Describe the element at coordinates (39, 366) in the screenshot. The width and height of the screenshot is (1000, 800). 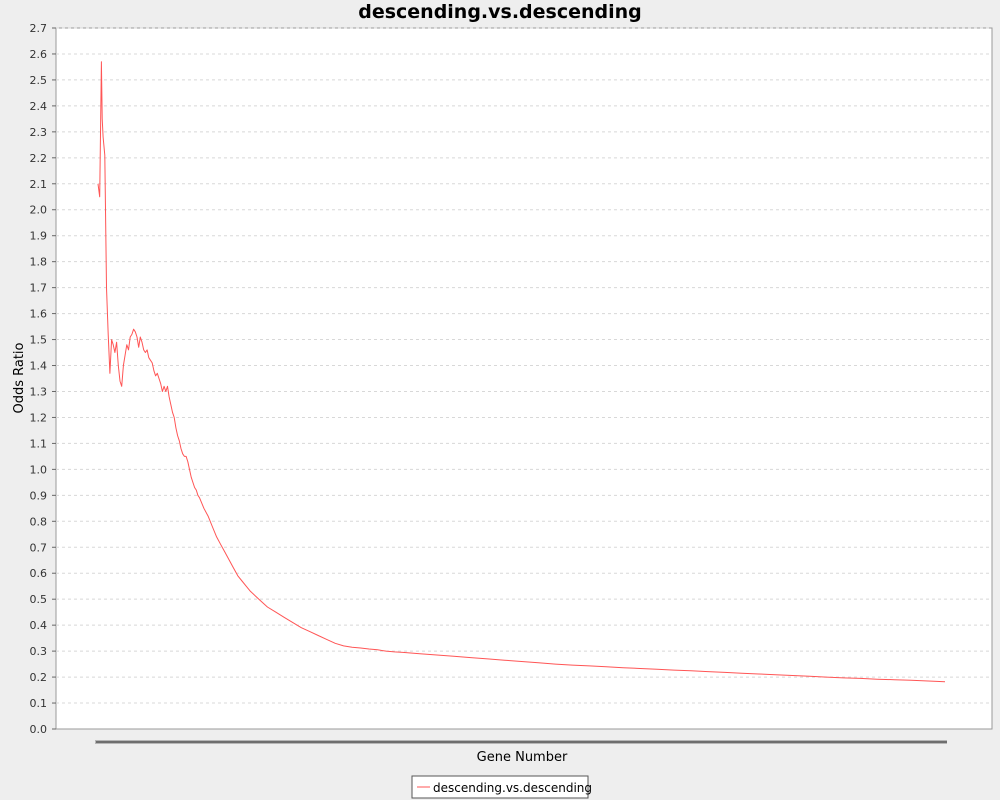
I see `y-tick-label: 1.4` at that location.